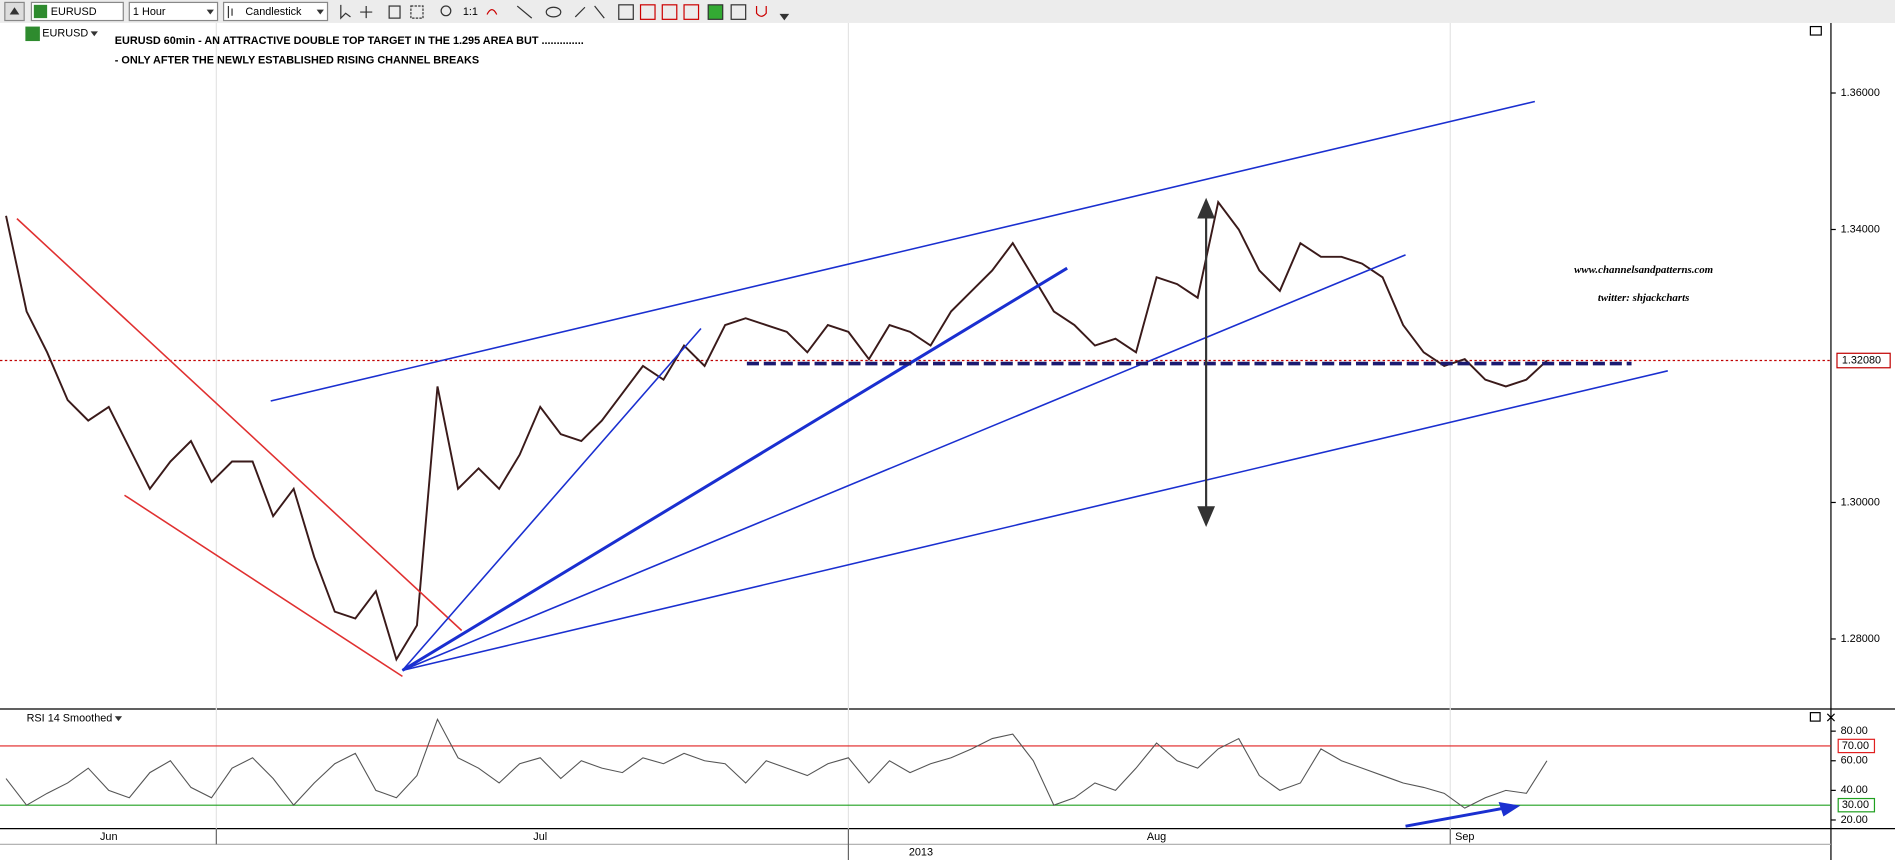  Describe the element at coordinates (1860, 639) in the screenshot. I see `y-tick-label: 1.28000` at that location.